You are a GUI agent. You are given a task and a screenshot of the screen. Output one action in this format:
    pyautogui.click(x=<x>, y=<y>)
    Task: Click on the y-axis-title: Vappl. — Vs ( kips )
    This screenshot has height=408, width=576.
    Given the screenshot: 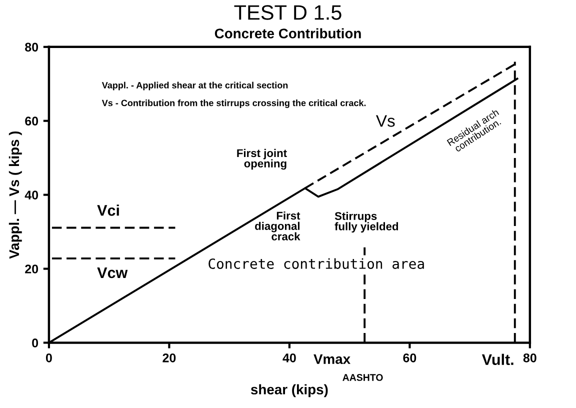 What is the action you would take?
    pyautogui.click(x=15, y=195)
    